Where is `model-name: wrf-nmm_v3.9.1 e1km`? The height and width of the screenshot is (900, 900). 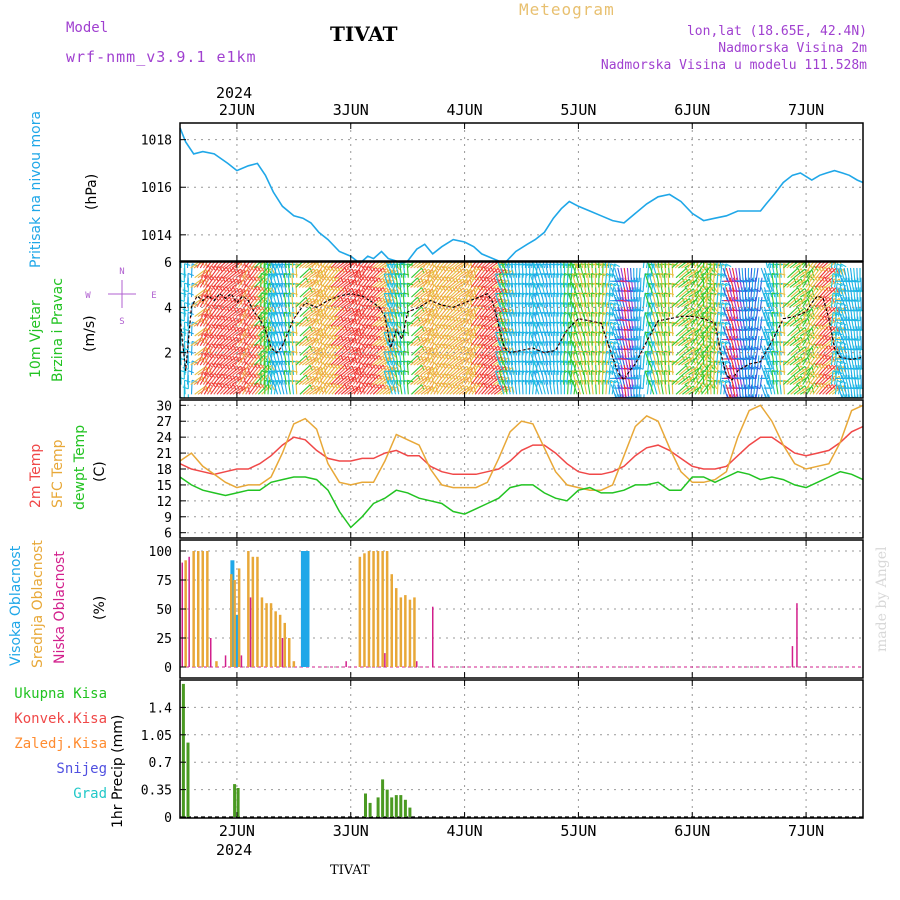 model-name: wrf-nmm_v3.9.1 e1km is located at coordinates (161, 57).